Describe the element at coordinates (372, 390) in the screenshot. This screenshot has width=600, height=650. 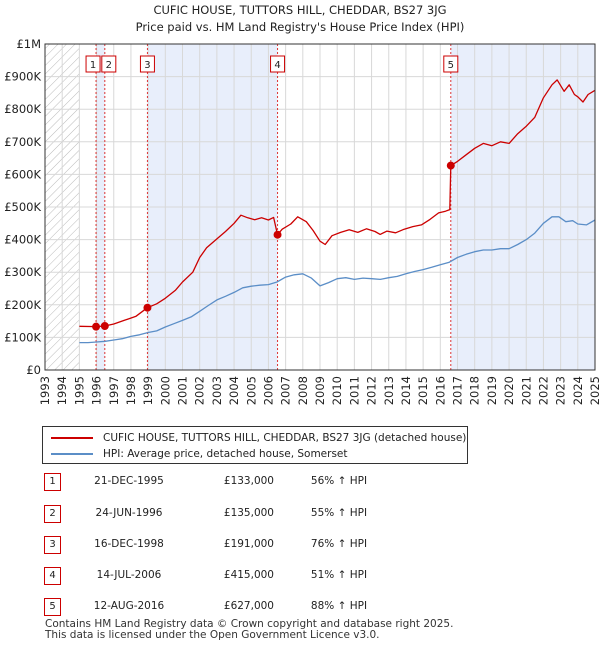
I see `x-tick-label: 2012` at that location.